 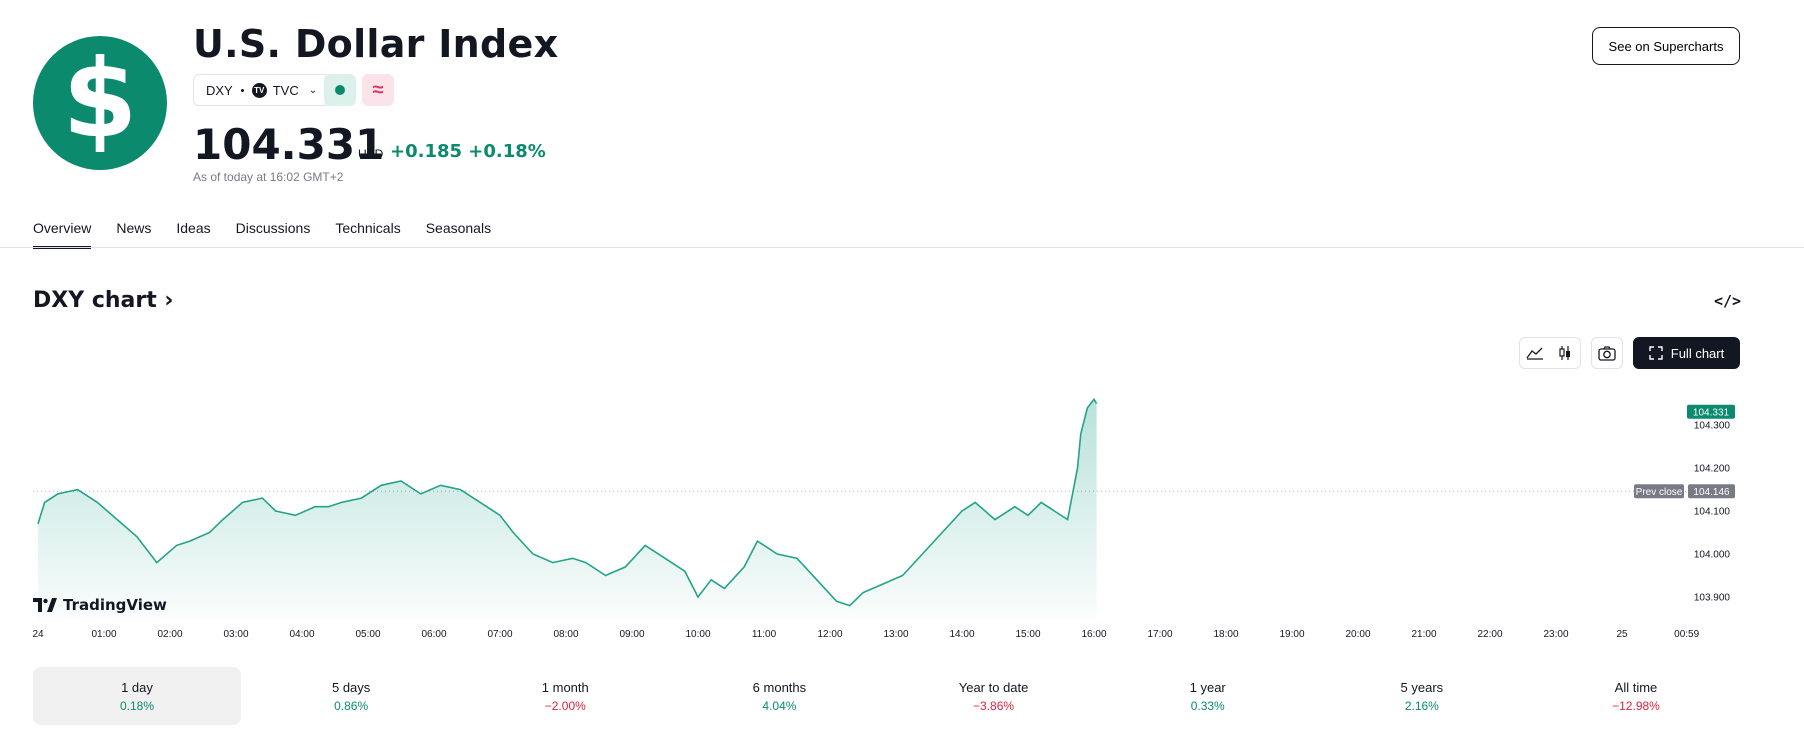 I want to click on prev-close-value-tag, so click(x=1711, y=491).